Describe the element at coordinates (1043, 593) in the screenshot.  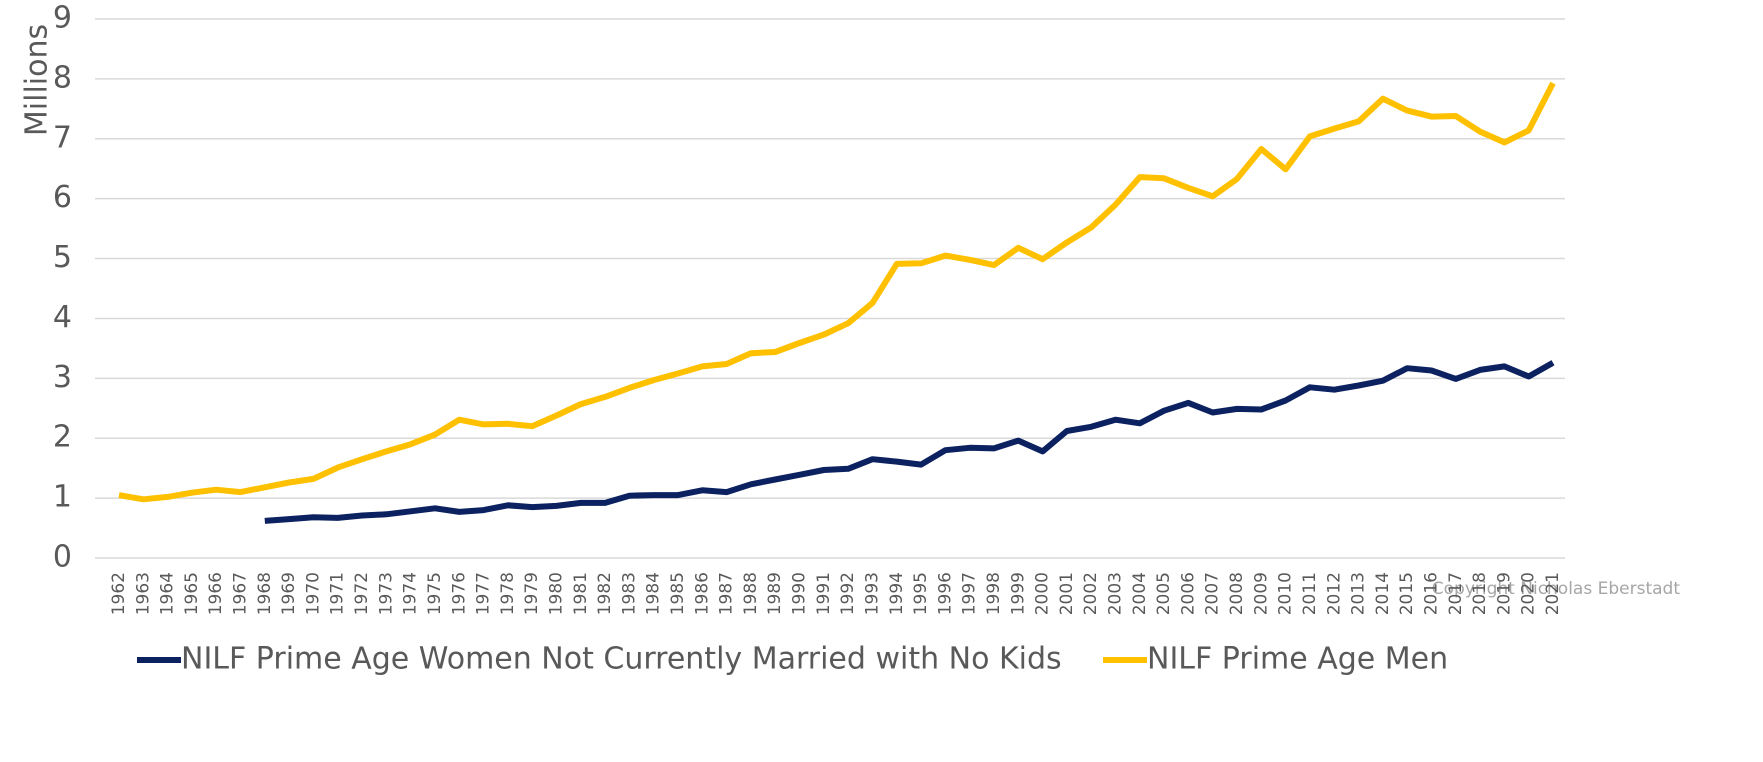
I see `x-tick-label: 2000` at that location.